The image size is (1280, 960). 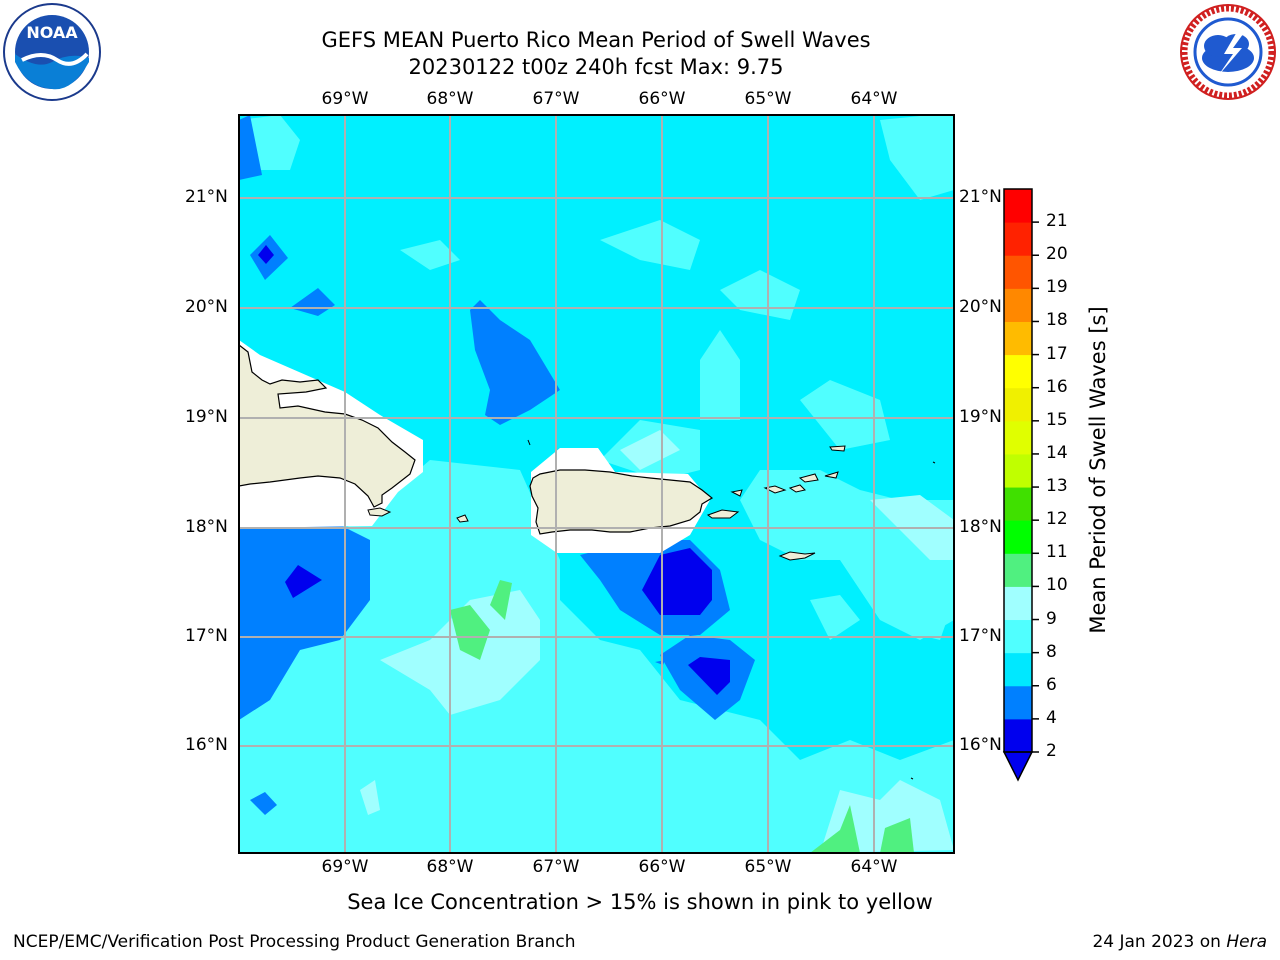 I want to click on lat-label-right: 18°N, so click(x=980, y=527).